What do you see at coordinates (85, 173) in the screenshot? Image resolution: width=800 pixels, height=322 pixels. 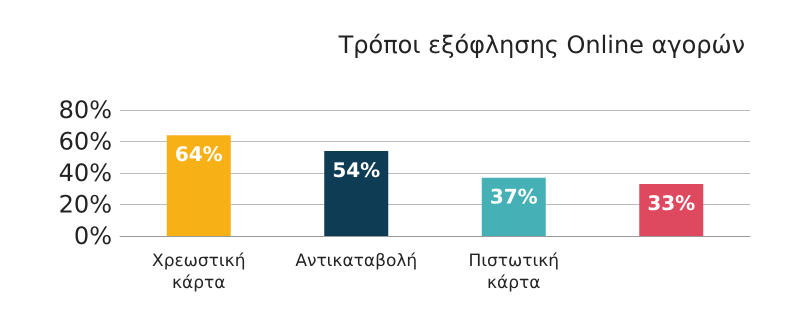 I see `y-tick-label: 40%` at bounding box center [85, 173].